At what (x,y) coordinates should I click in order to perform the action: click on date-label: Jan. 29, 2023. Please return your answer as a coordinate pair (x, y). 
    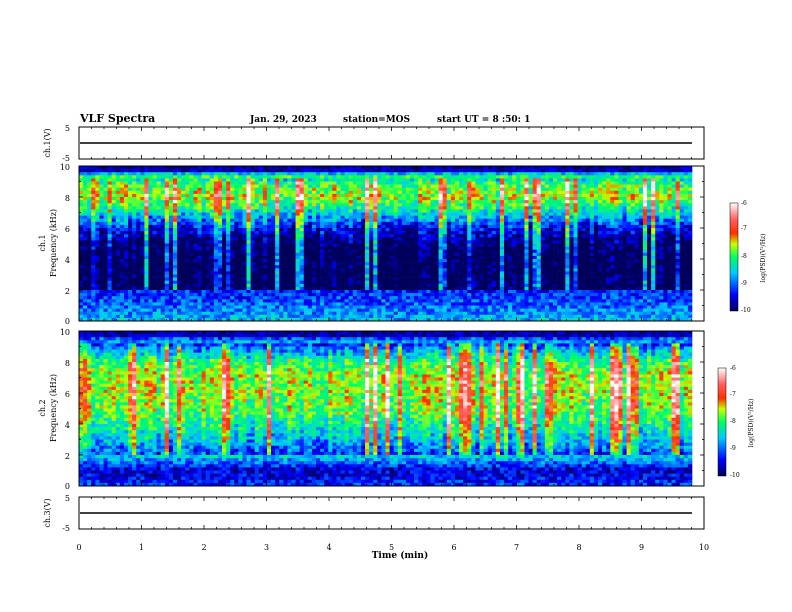
    Looking at the image, I should click on (283, 120).